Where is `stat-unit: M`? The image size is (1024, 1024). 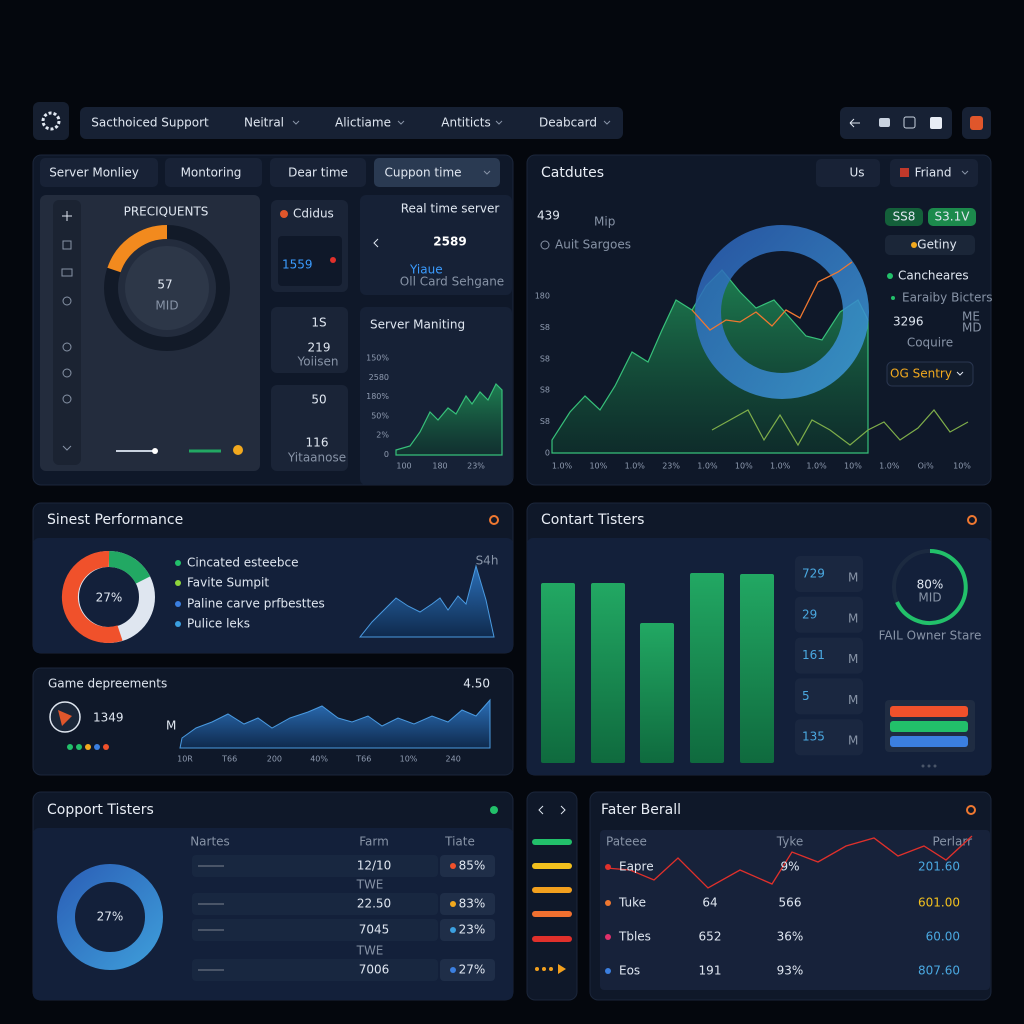 stat-unit: M is located at coordinates (853, 618).